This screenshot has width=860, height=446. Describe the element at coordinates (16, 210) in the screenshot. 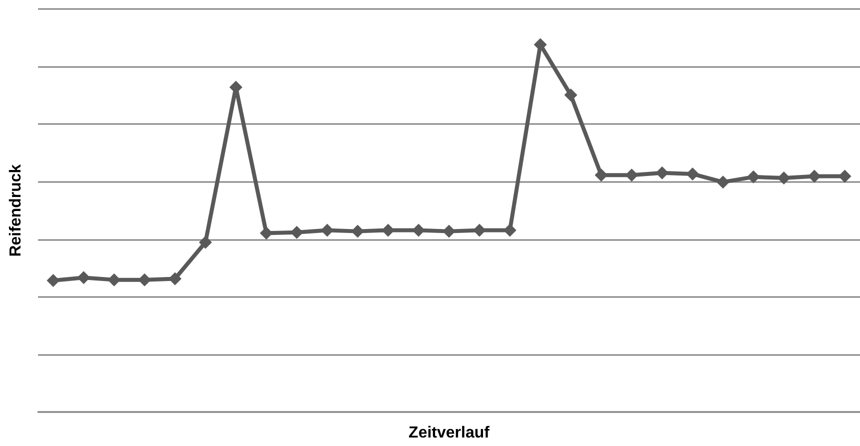

I see `y-axis-title: Reifendruck` at that location.